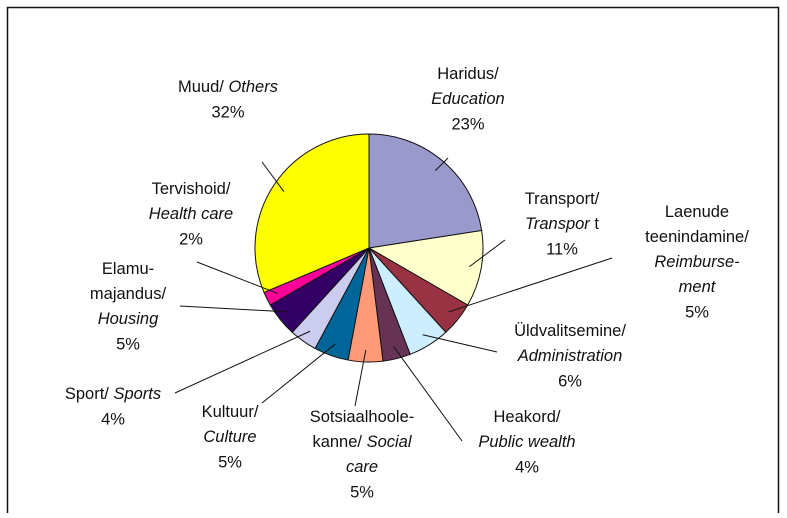  I want to click on label-part: Health care, so click(191, 214).